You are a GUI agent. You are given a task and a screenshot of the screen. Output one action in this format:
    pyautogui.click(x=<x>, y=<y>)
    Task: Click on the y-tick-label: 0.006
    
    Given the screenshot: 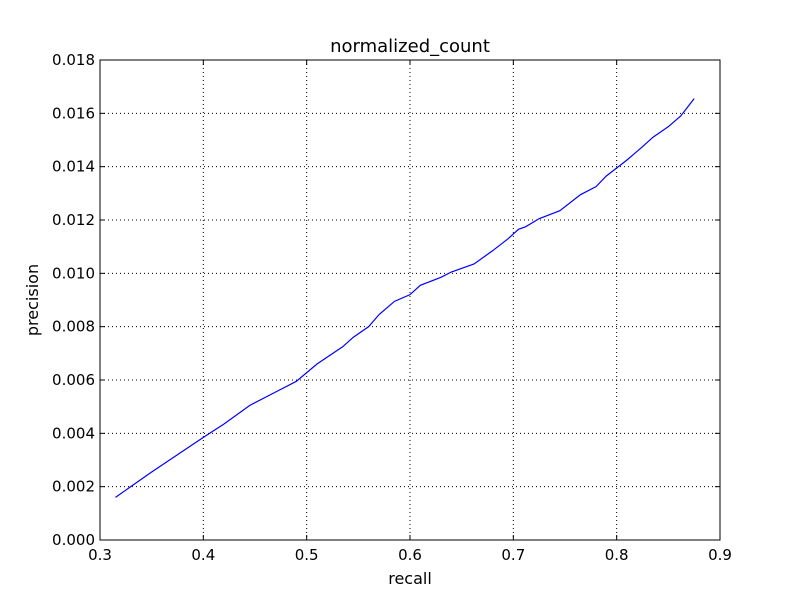 What is the action you would take?
    pyautogui.click(x=73, y=380)
    